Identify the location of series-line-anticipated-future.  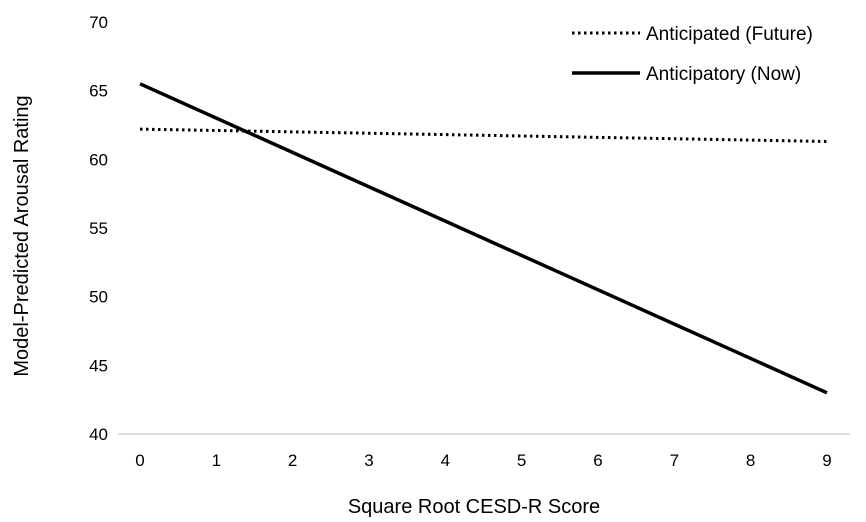
(483, 135).